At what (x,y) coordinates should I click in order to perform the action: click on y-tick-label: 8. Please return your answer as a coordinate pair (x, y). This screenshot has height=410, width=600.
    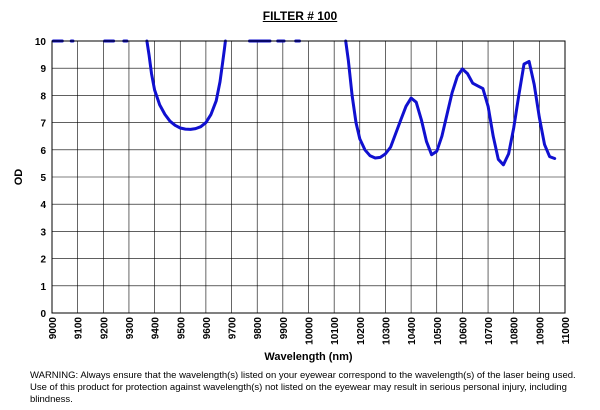
    Looking at the image, I should click on (43, 96).